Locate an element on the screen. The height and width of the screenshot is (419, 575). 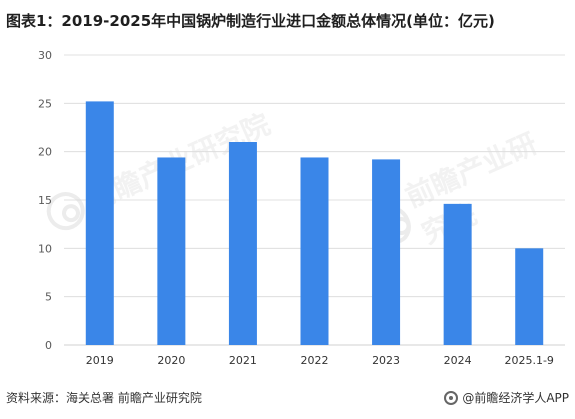
y-tick-label: 0 is located at coordinates (48, 345).